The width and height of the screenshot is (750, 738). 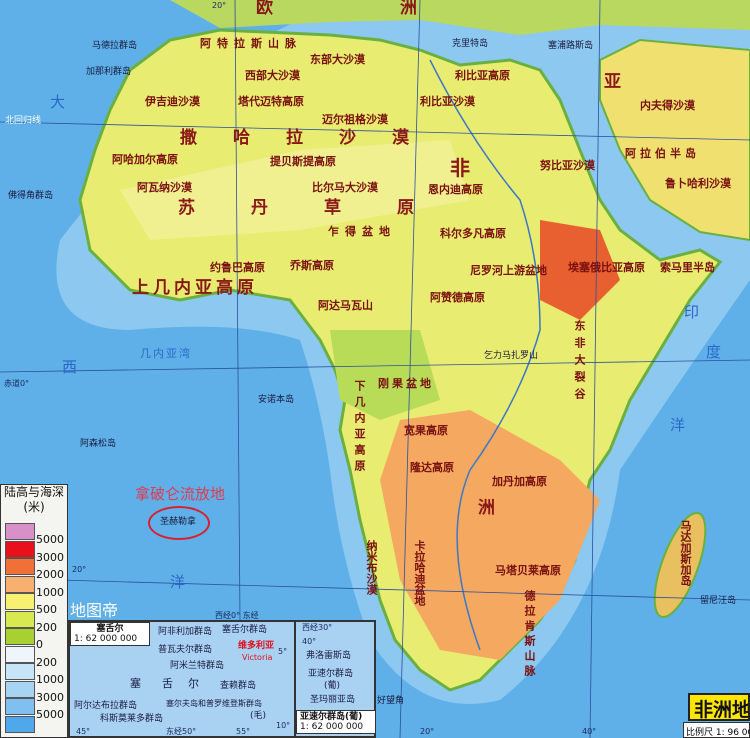 I want to click on sea-label: 印, so click(x=697, y=312).